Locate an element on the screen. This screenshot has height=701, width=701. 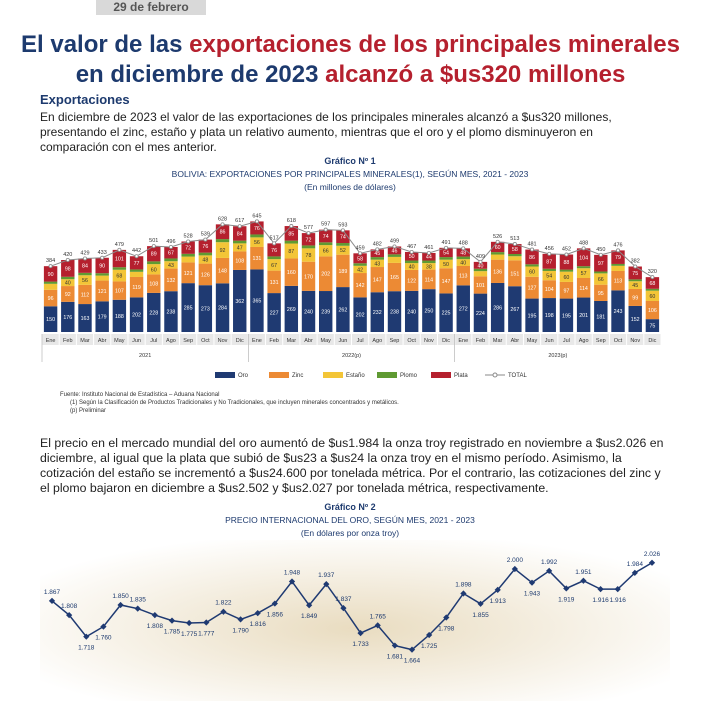
price-label: 1.850 is located at coordinates (120, 596).